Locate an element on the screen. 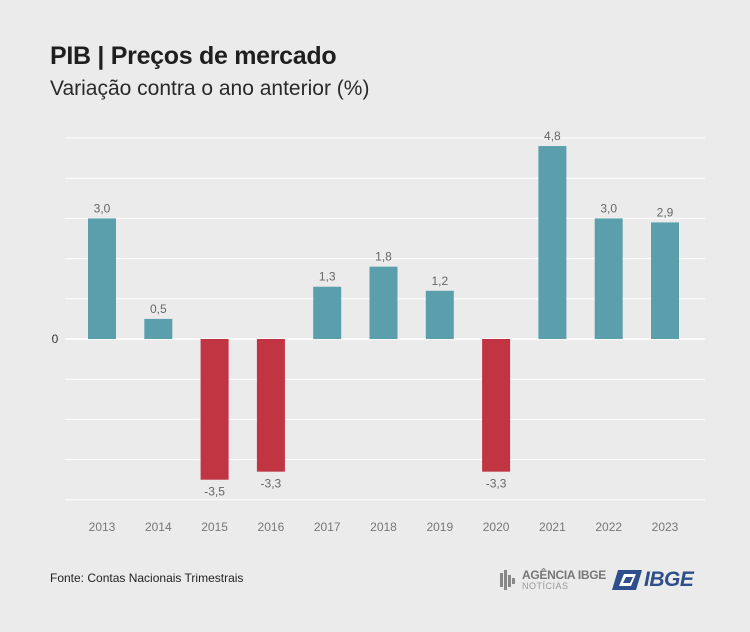 The height and width of the screenshot is (632, 750). x-tick-label: 2020 is located at coordinates (496, 527).